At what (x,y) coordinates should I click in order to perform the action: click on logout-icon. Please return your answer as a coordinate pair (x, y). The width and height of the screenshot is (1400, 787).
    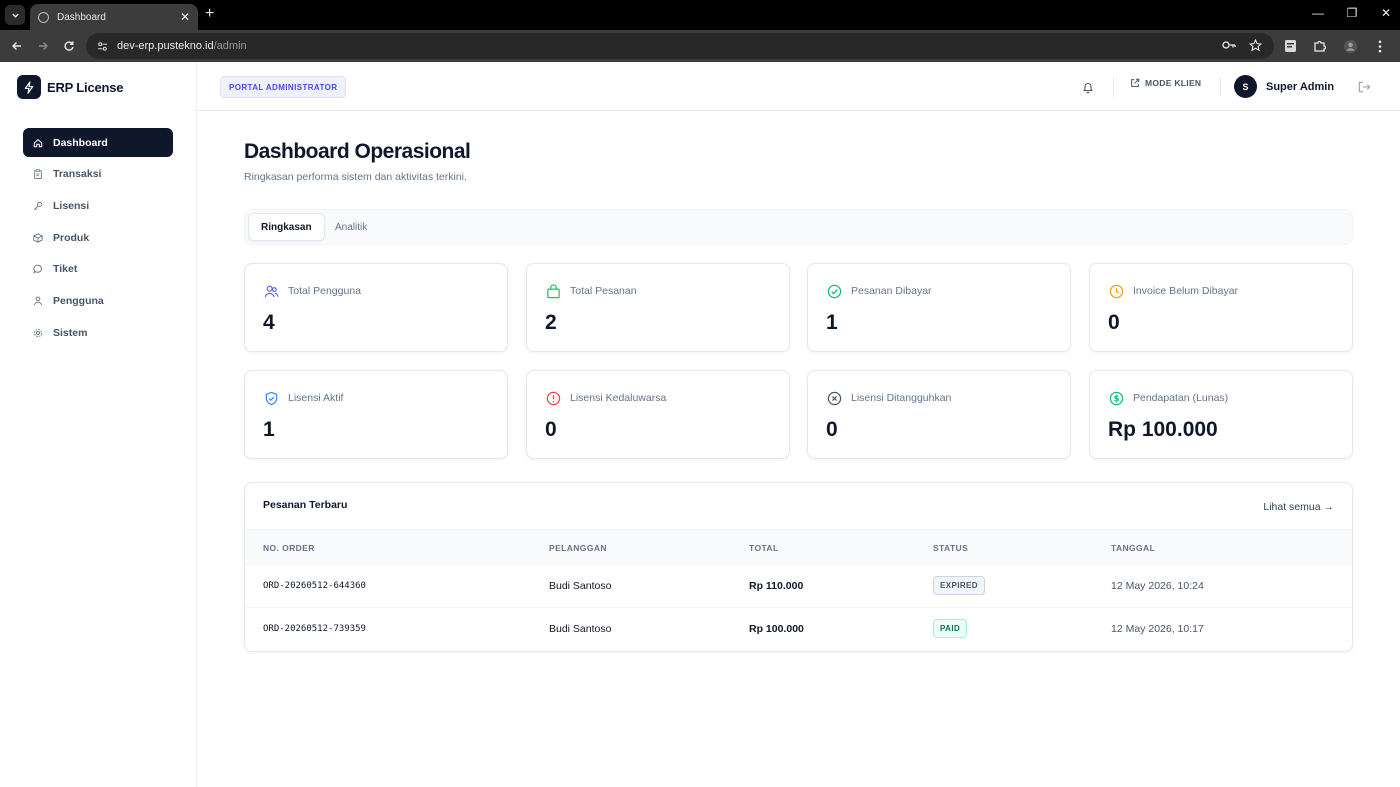
    Looking at the image, I should click on (1364, 87).